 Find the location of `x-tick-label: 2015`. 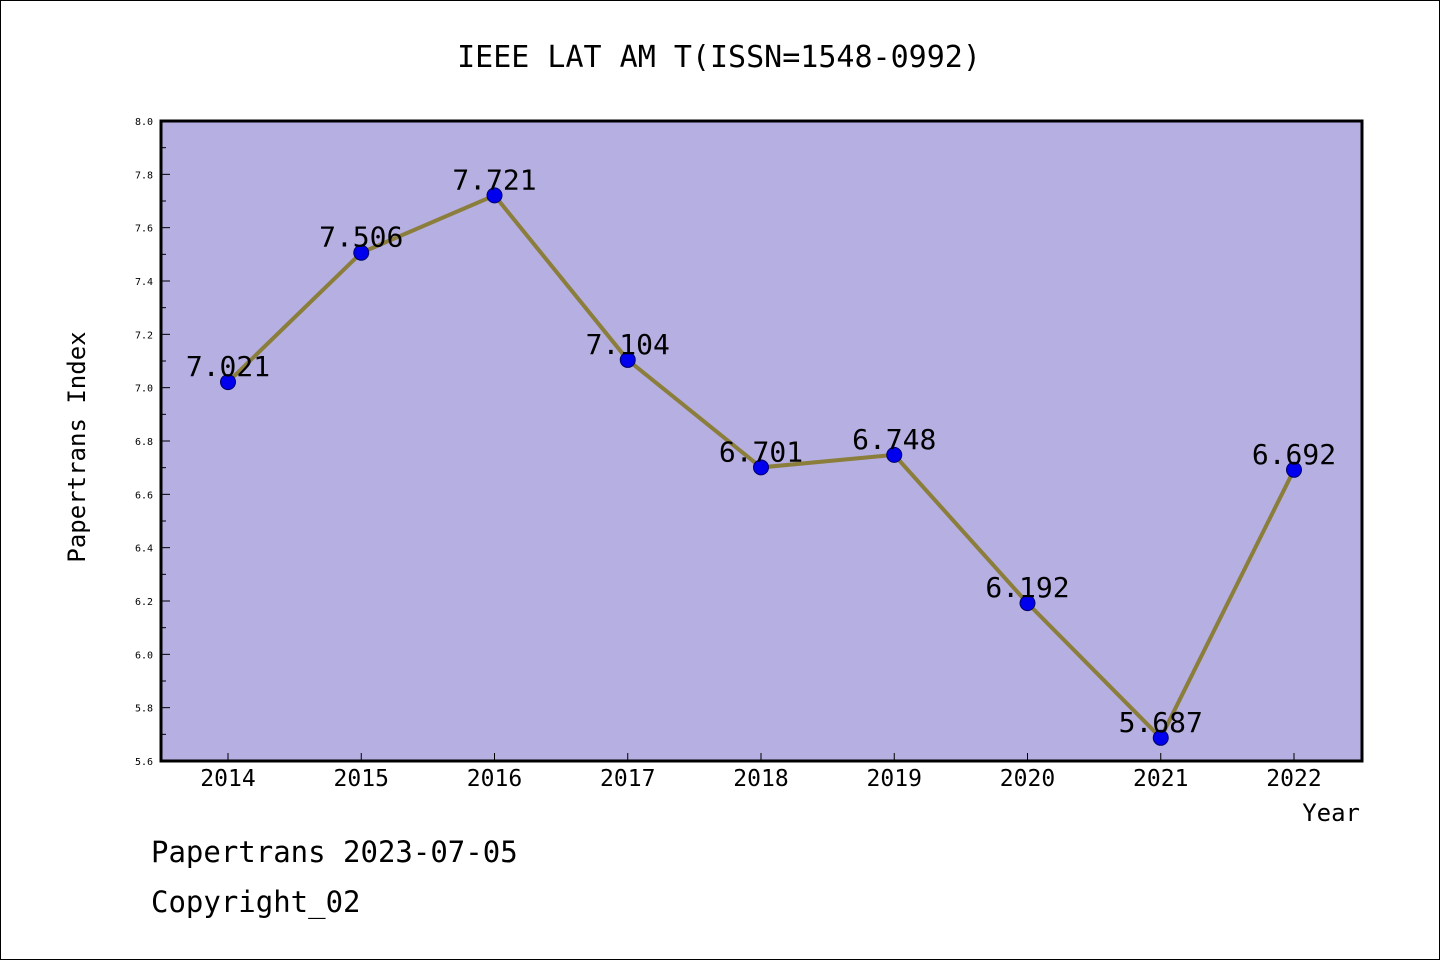

x-tick-label: 2015 is located at coordinates (361, 779).